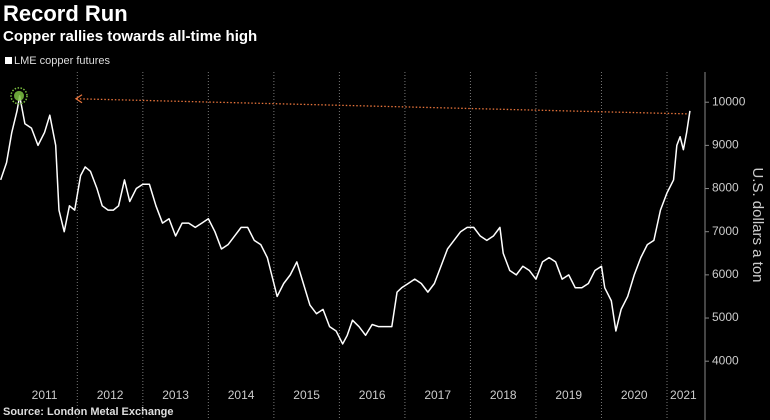  What do you see at coordinates (175, 395) in the screenshot?
I see `x-tick-label: 2013` at bounding box center [175, 395].